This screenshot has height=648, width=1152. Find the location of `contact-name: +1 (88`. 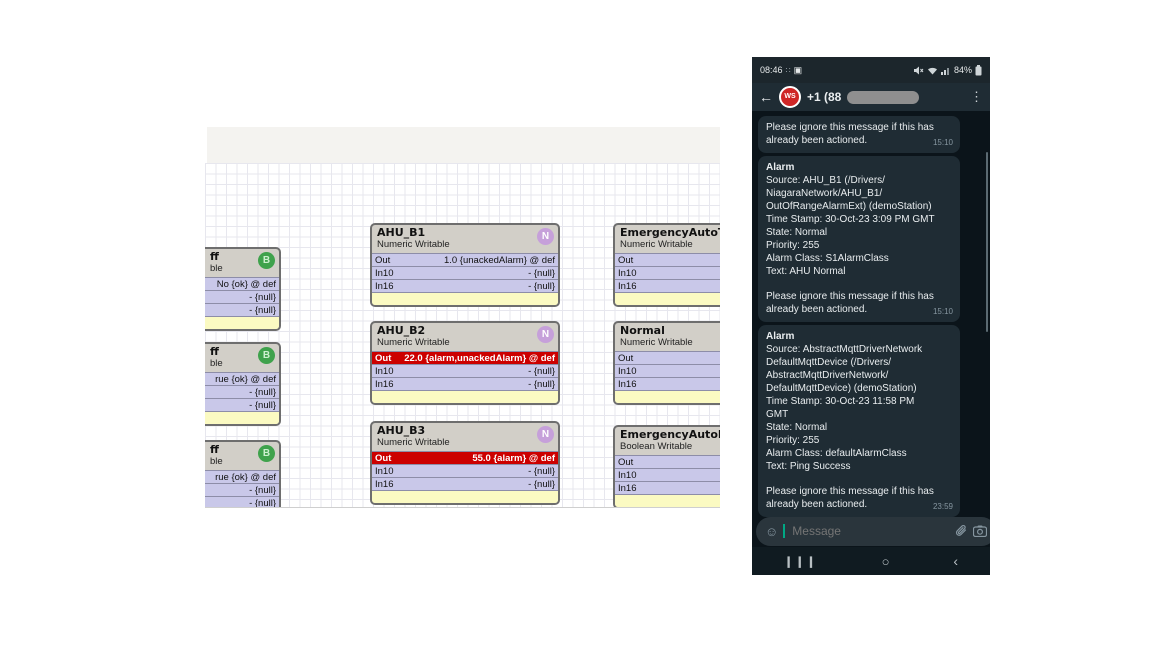

contact-name: +1 (88 is located at coordinates (824, 97).